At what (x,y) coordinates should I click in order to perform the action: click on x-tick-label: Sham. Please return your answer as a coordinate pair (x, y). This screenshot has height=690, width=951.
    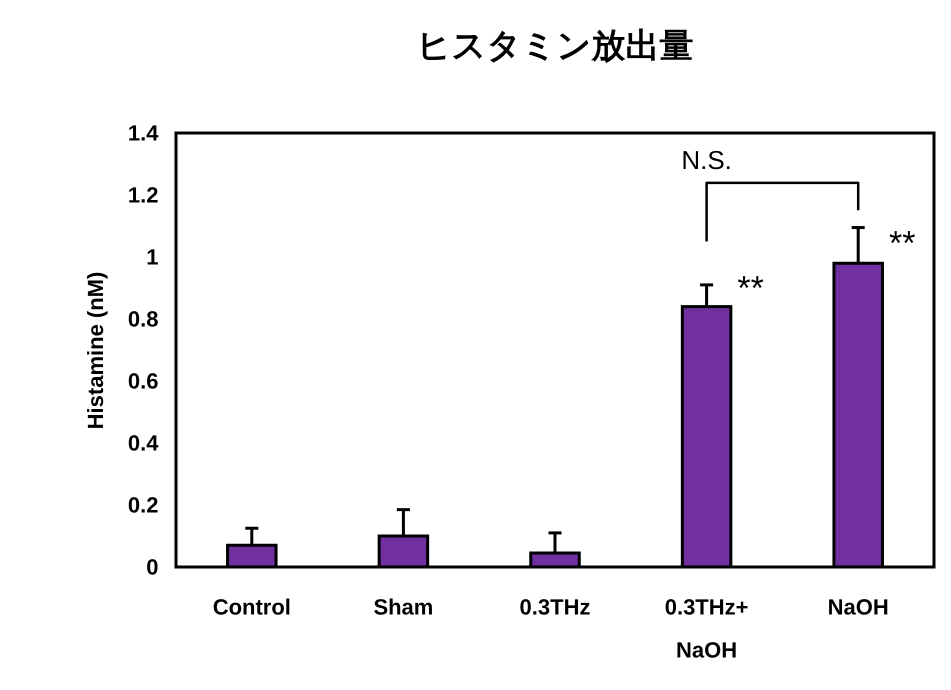
    Looking at the image, I should click on (403, 607).